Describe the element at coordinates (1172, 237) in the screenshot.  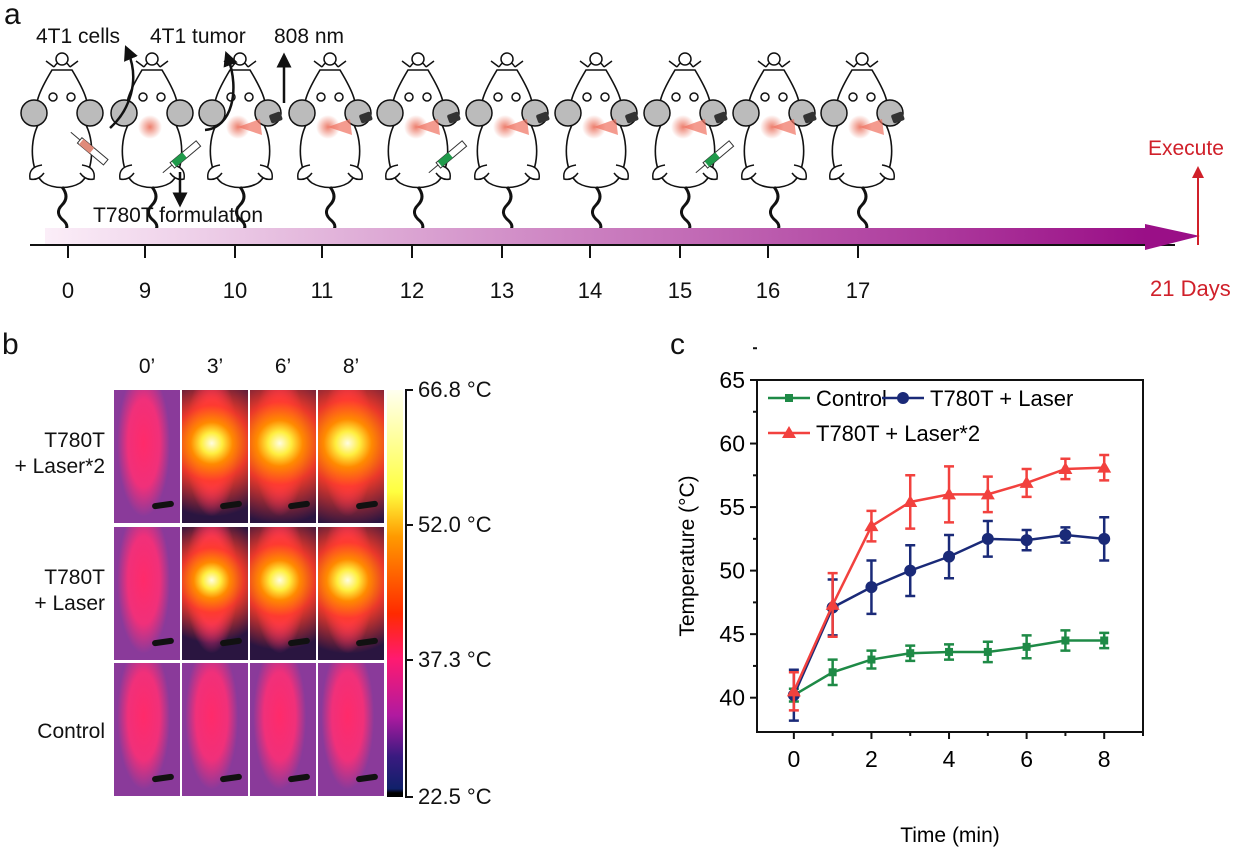
I see `timeline-arrowhead` at that location.